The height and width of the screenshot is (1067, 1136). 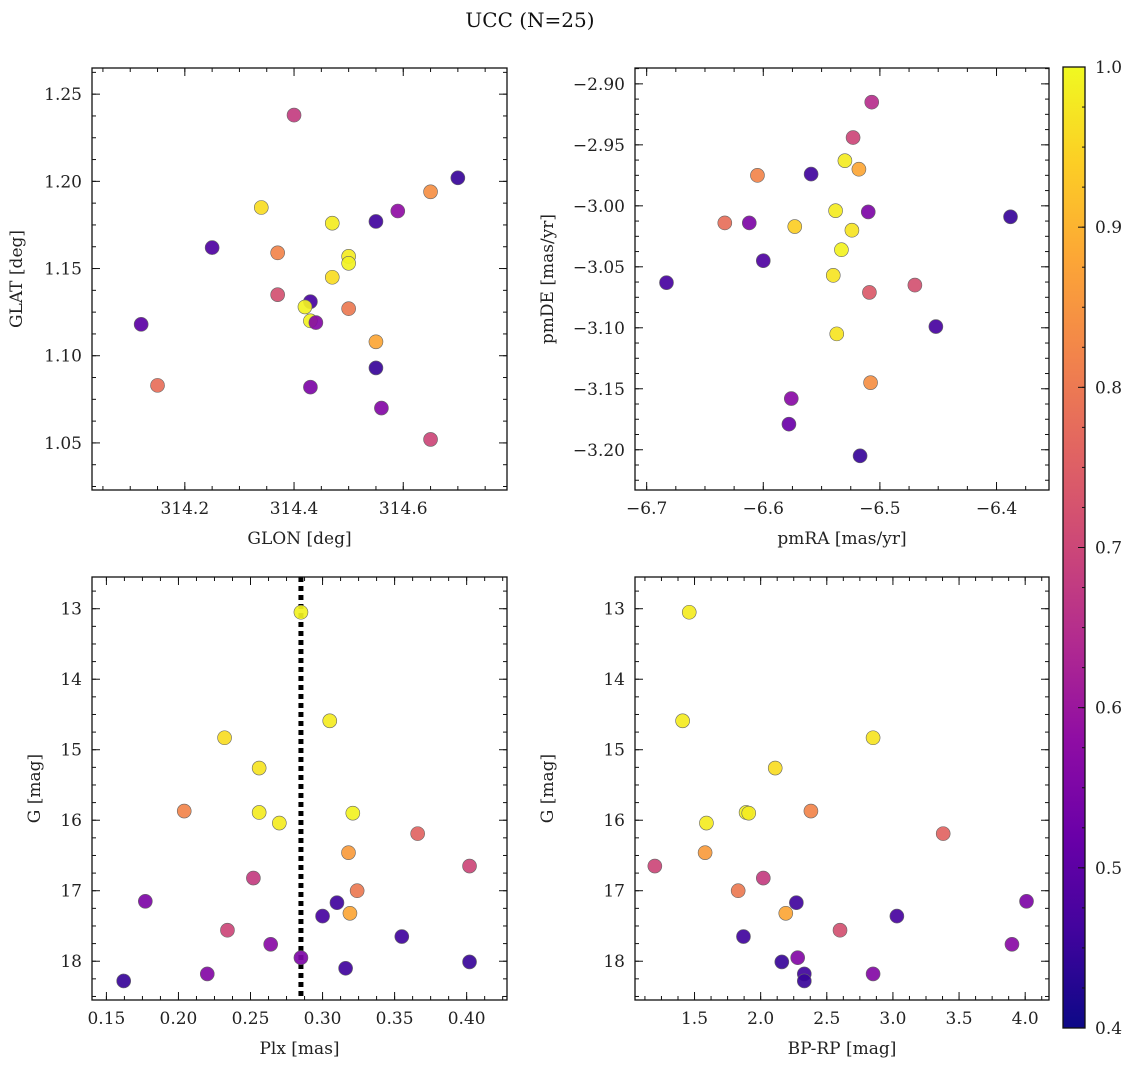 I want to click on x-tick-label: −6.5, so click(x=879, y=509).